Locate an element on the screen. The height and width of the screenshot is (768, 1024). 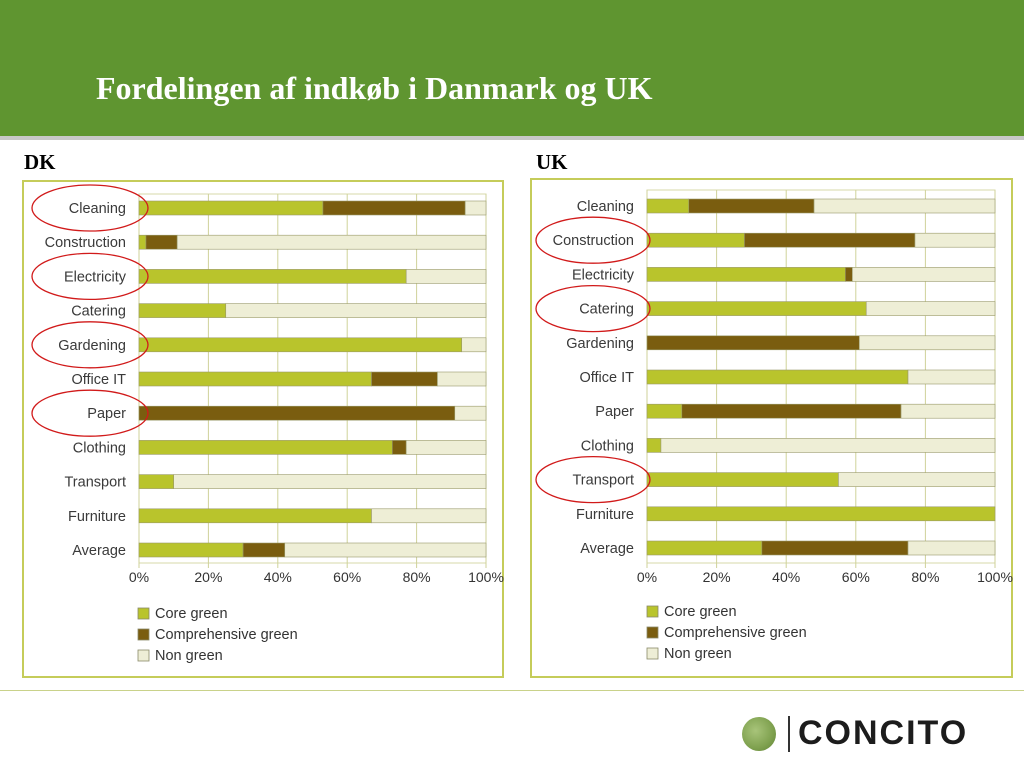
uk-bar-electricity-comprehensive-green is located at coordinates (849, 274).